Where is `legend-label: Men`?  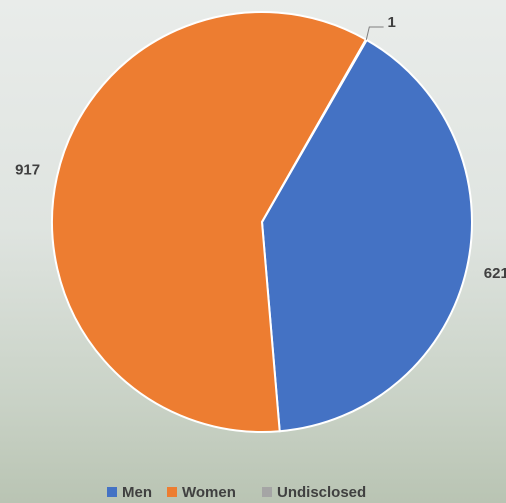 legend-label: Men is located at coordinates (137, 492).